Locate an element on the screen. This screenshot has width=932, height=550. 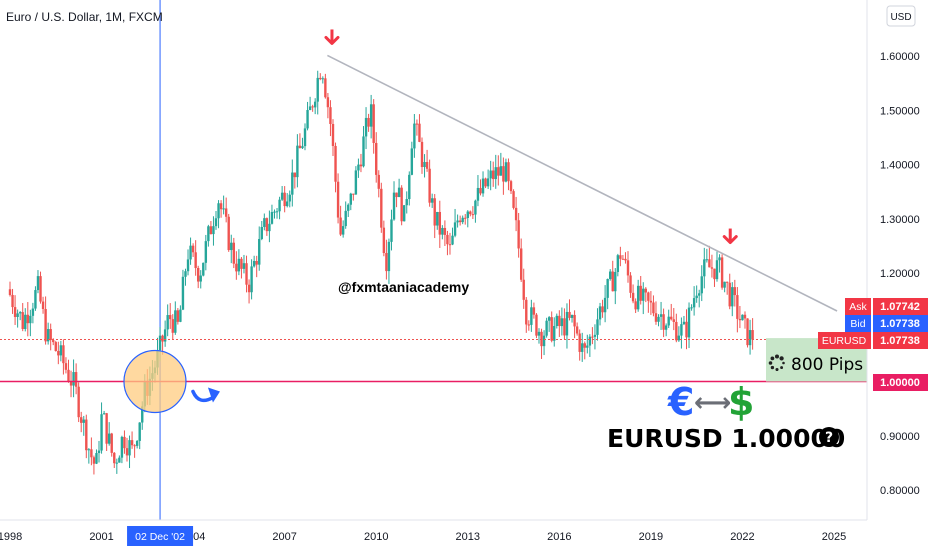
currency-button-label: USD is located at coordinates (900, 17).